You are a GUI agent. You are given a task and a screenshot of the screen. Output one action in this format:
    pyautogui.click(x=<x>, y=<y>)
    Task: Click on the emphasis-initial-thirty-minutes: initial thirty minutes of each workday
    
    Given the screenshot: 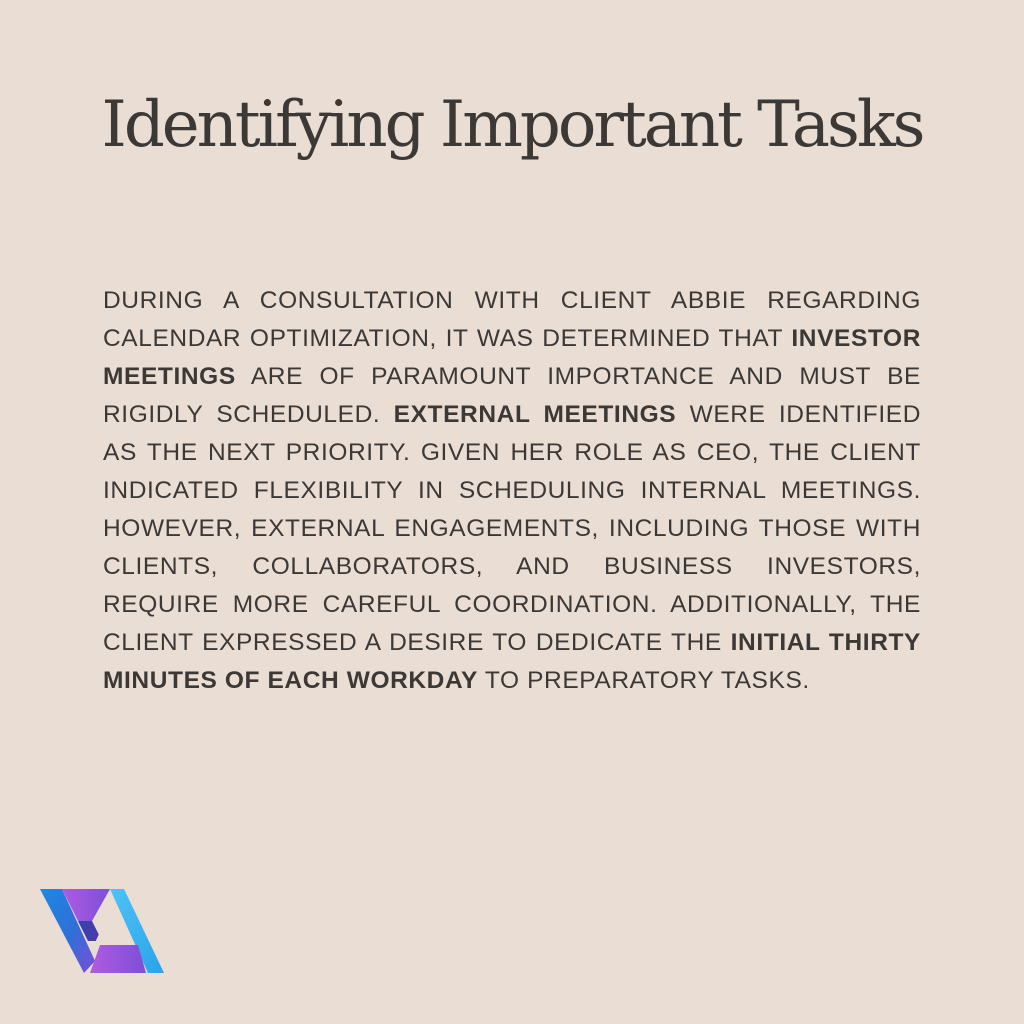 What is the action you would take?
    pyautogui.click(x=512, y=661)
    